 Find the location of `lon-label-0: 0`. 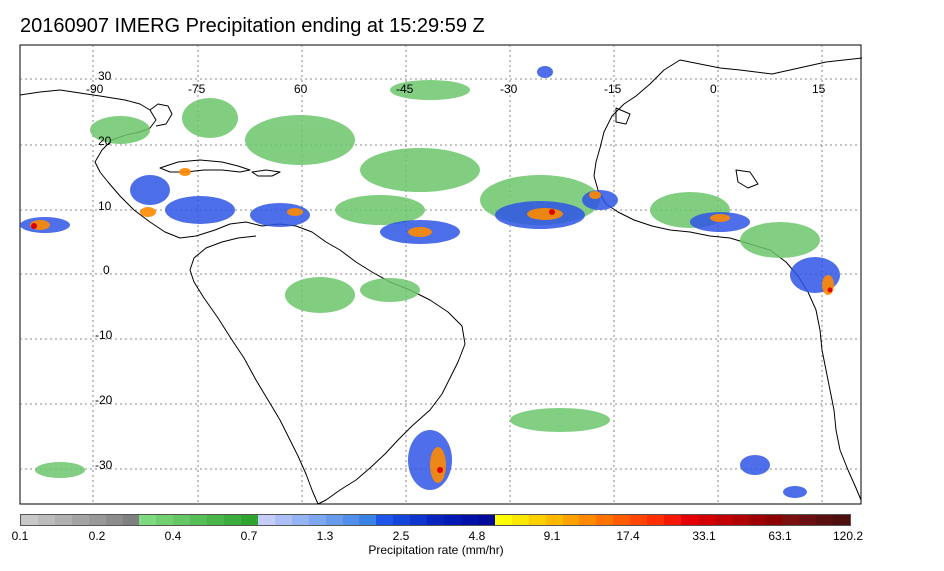

lon-label-0: 0 is located at coordinates (713, 89).